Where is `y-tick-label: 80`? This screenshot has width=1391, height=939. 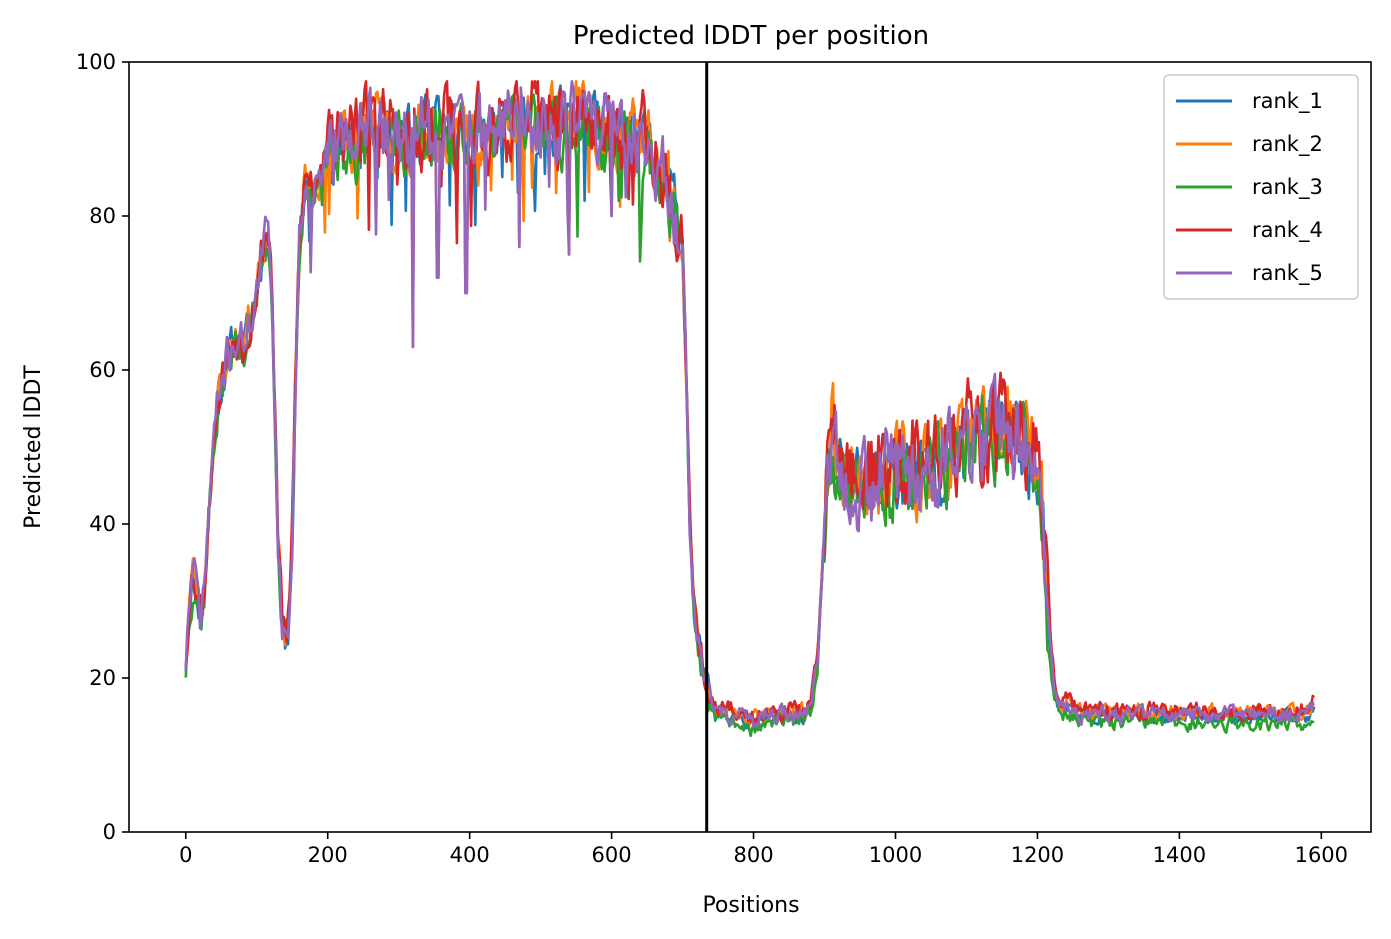 y-tick-label: 80 is located at coordinates (102, 216).